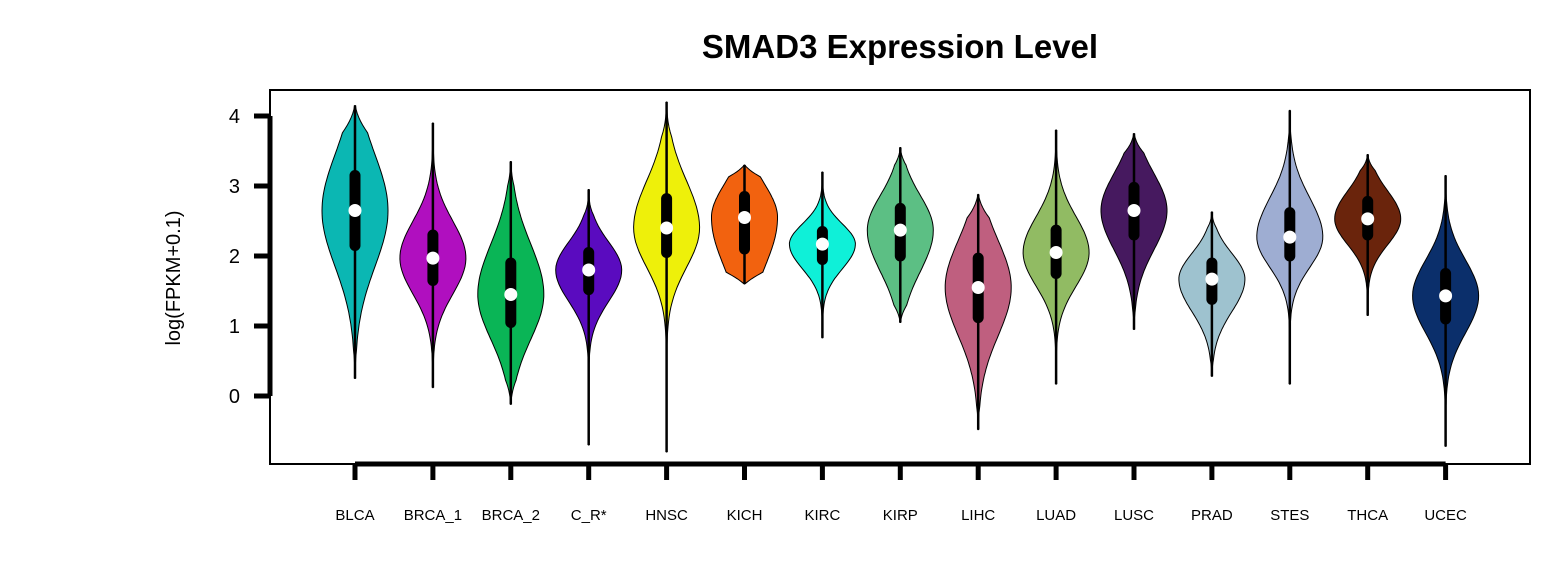 The image size is (1560, 586). I want to click on x-tick-label: KIRC, so click(822, 515).